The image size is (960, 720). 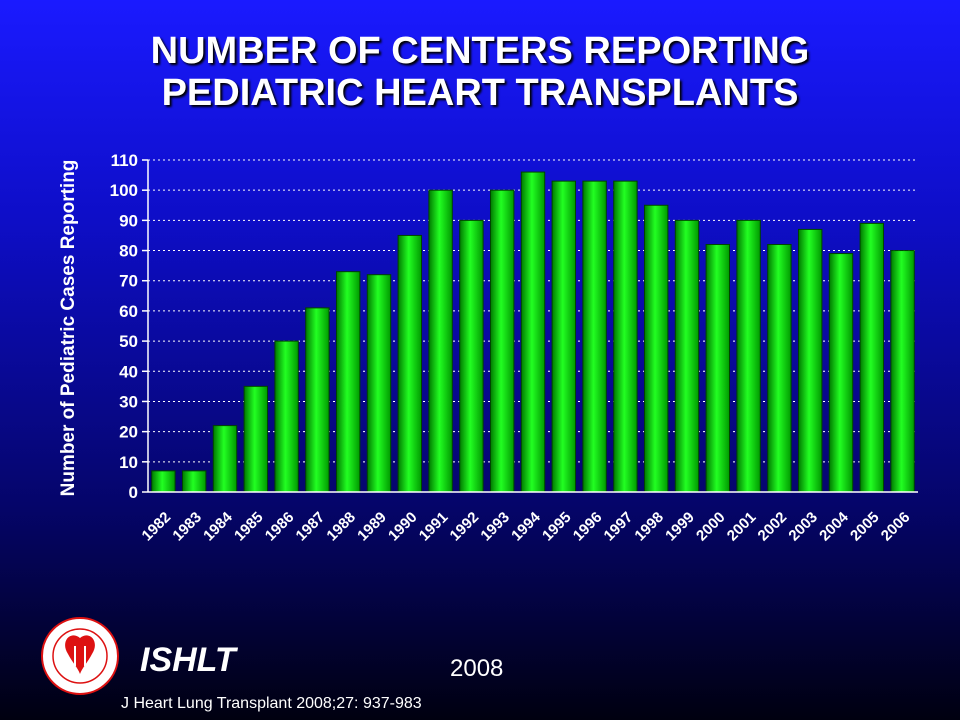 I want to click on bar-1992, so click(x=471, y=356).